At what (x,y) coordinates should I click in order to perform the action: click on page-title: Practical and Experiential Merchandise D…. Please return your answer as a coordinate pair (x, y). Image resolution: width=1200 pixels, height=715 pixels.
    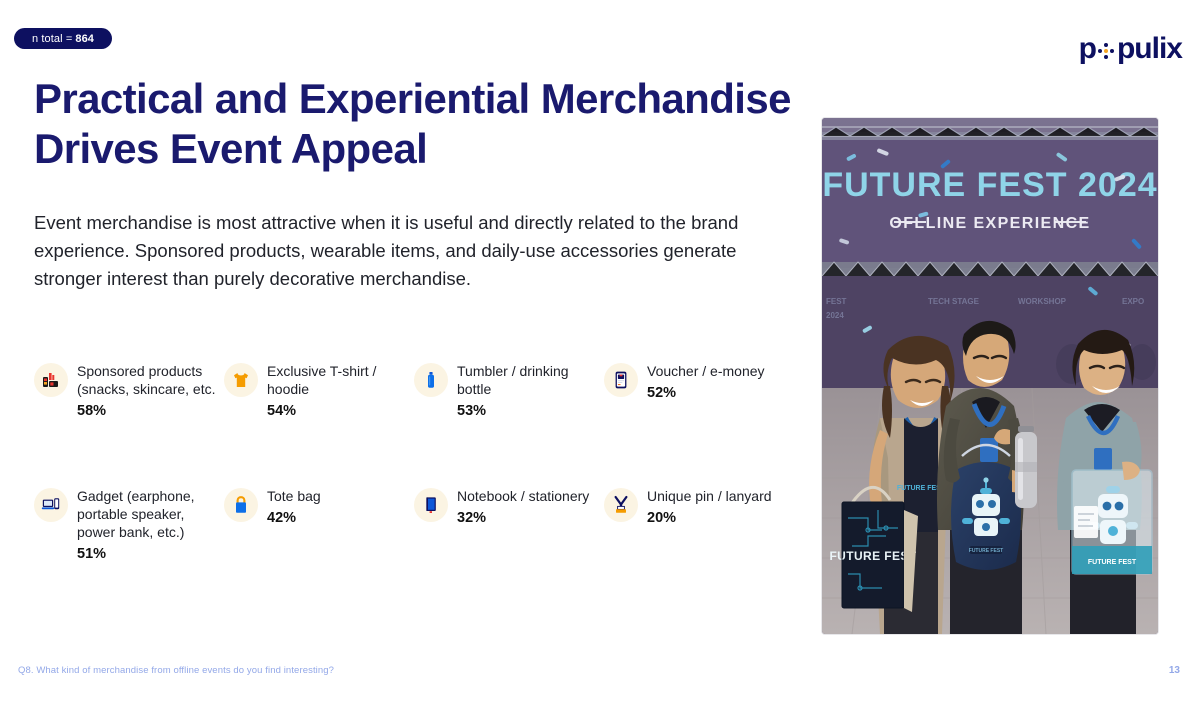
    Looking at the image, I should click on (412, 123).